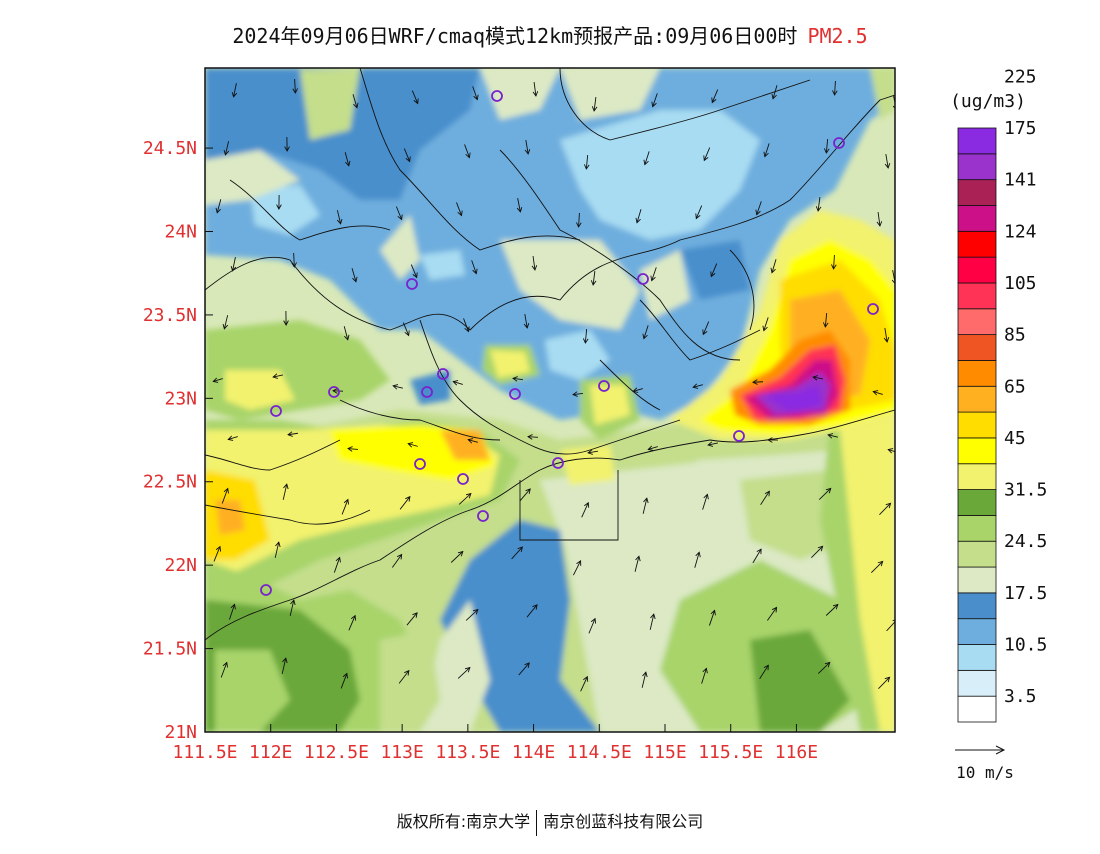 The height and width of the screenshot is (854, 1100). What do you see at coordinates (180, 565) in the screenshot?
I see `lat-tick-label: 22N` at bounding box center [180, 565].